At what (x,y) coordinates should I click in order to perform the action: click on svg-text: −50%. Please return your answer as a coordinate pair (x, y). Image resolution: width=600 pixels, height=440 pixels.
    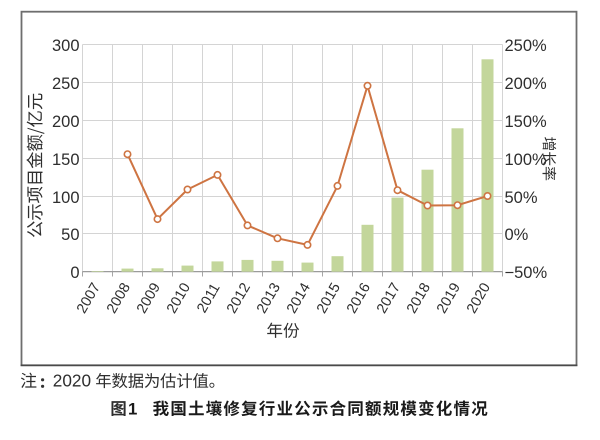
    Looking at the image, I should click on (526, 273).